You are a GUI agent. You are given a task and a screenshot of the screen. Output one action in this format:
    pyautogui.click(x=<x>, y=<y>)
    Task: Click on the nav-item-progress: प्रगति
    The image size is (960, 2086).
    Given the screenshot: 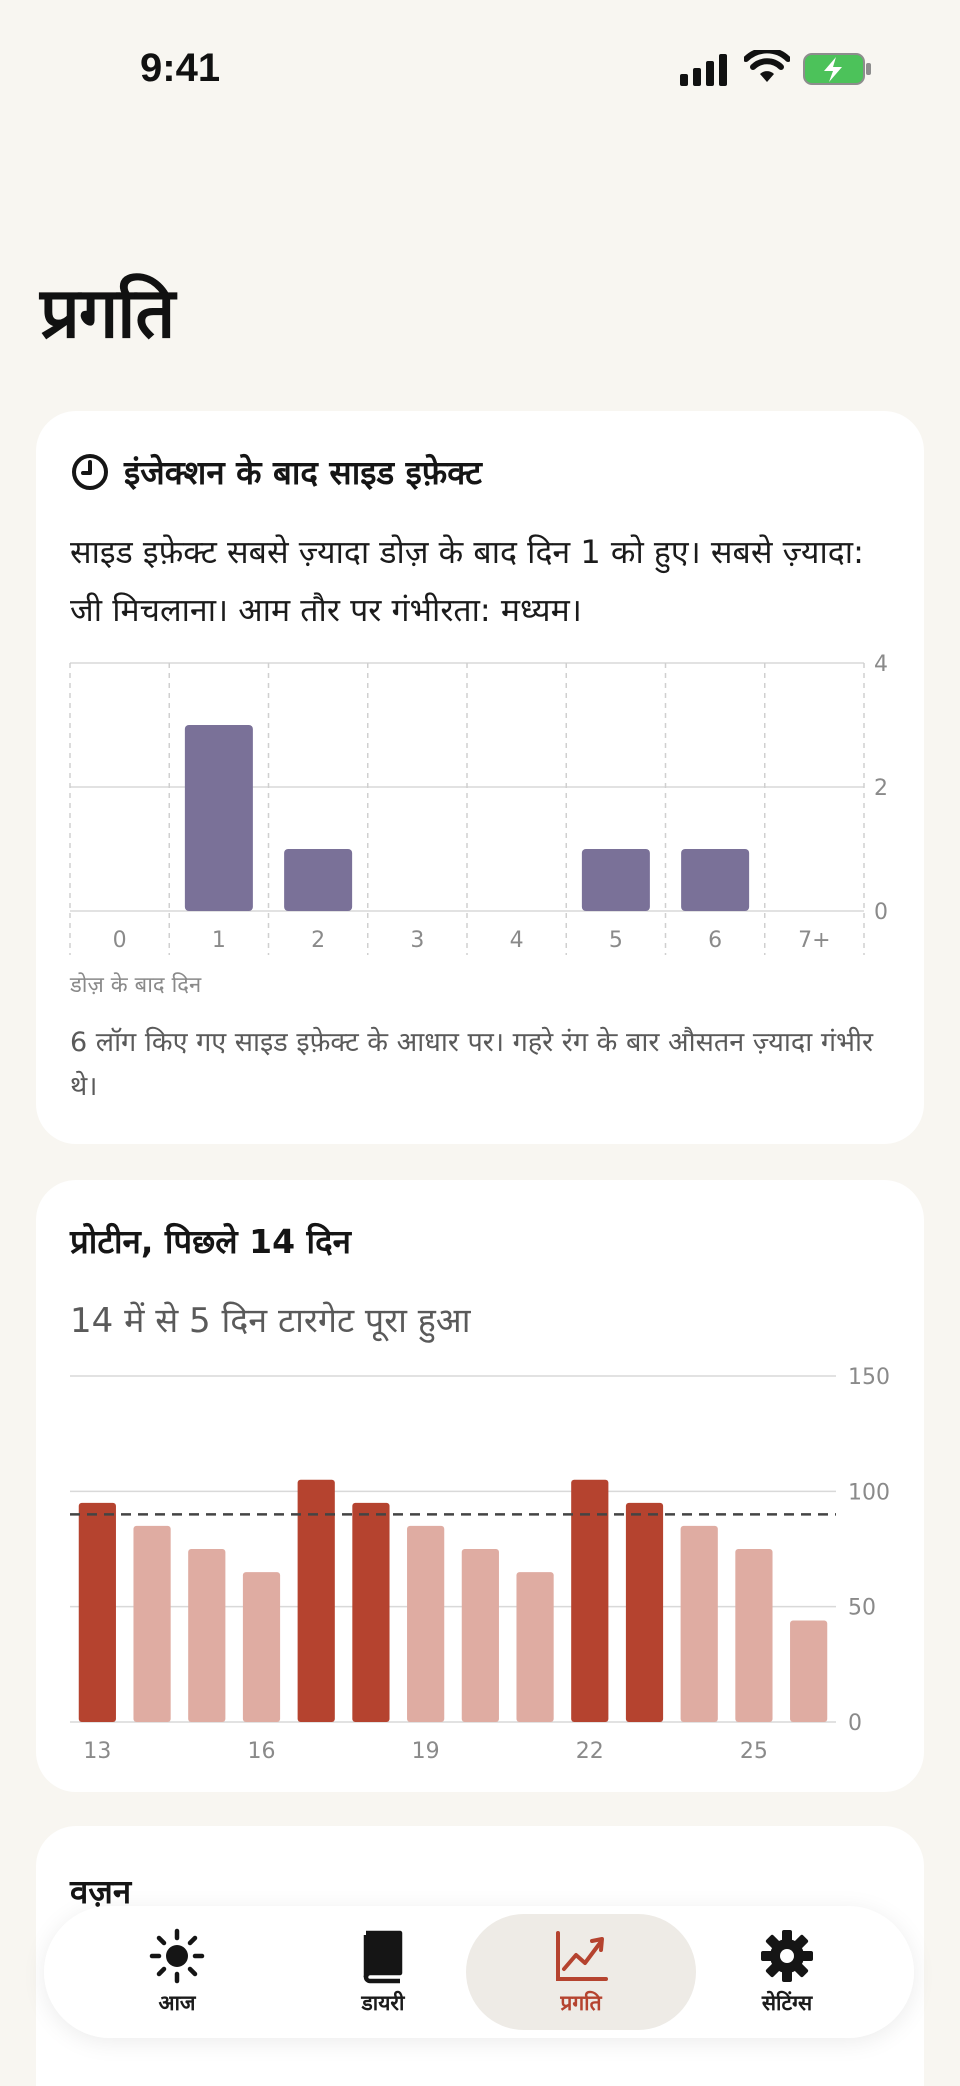 What is the action you would take?
    pyautogui.click(x=581, y=1972)
    